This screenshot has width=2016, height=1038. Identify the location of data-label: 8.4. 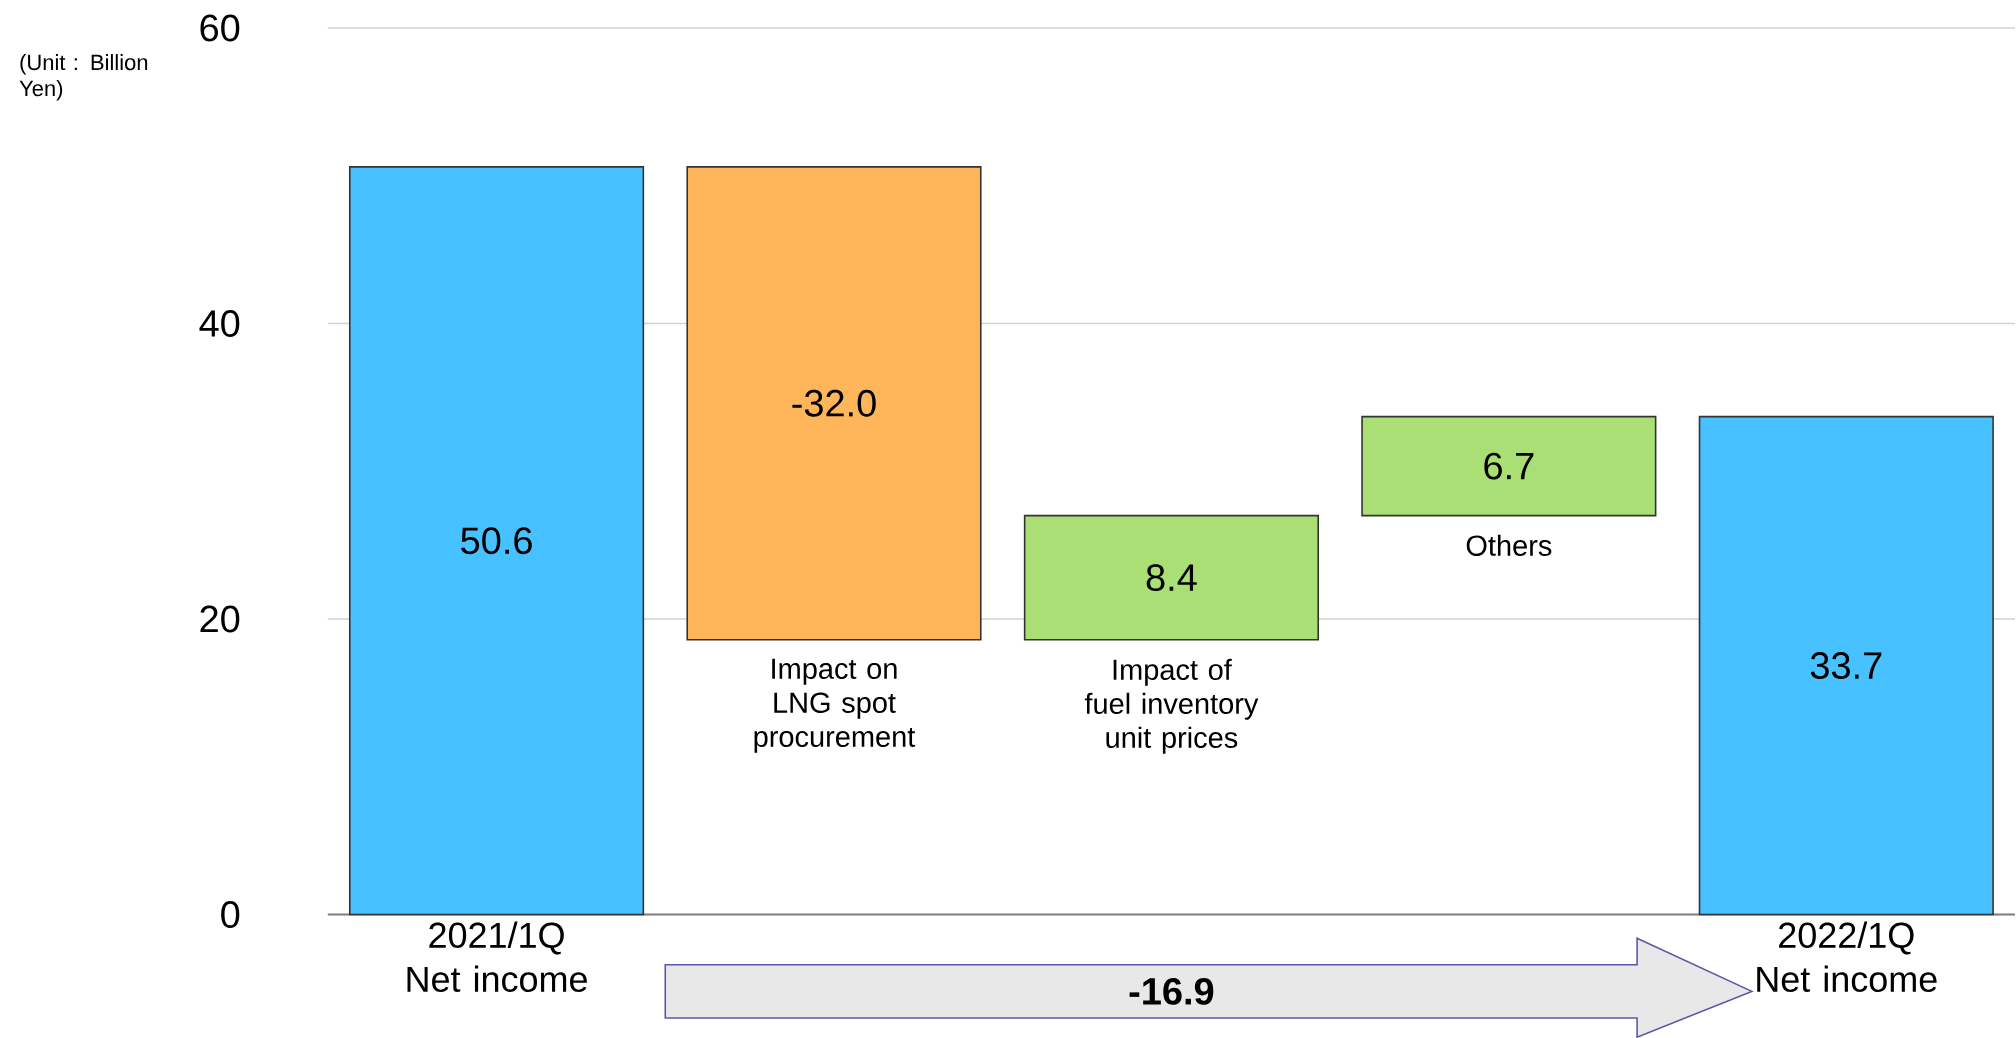
(1171, 578).